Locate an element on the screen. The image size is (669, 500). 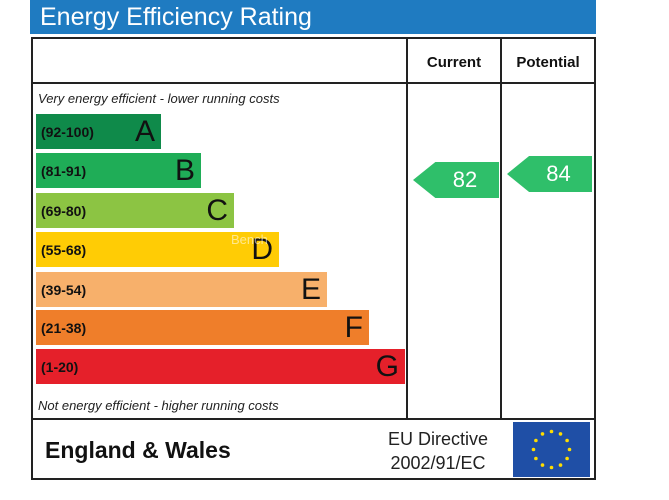
directive-line-2: 2002/91/EC is located at coordinates (438, 463).